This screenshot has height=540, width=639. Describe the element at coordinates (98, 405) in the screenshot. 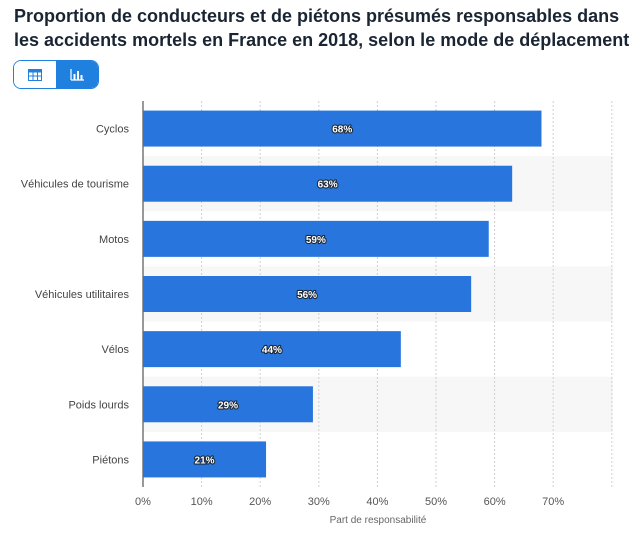

I see `category-label: Poids lourds` at that location.